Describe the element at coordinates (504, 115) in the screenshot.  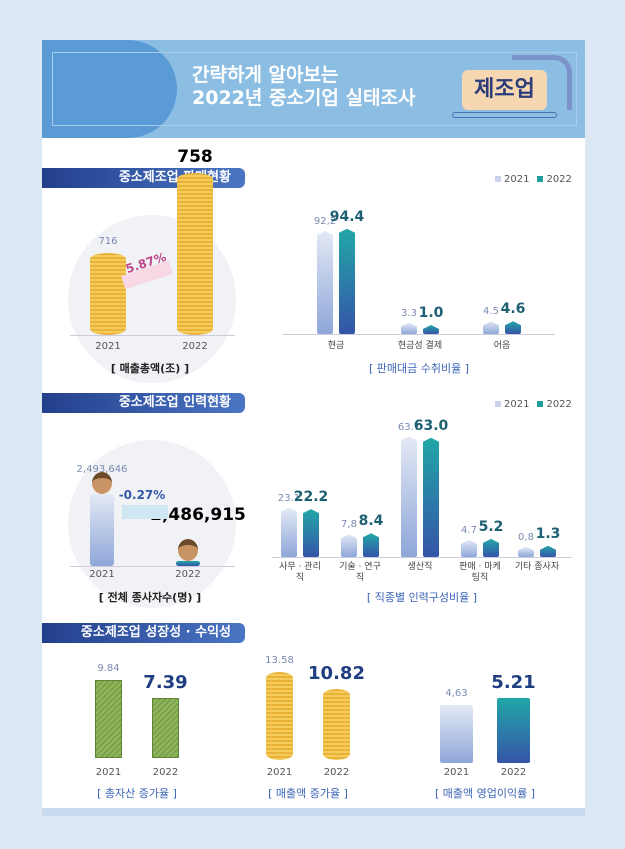
I see `conveyor-icon` at that location.